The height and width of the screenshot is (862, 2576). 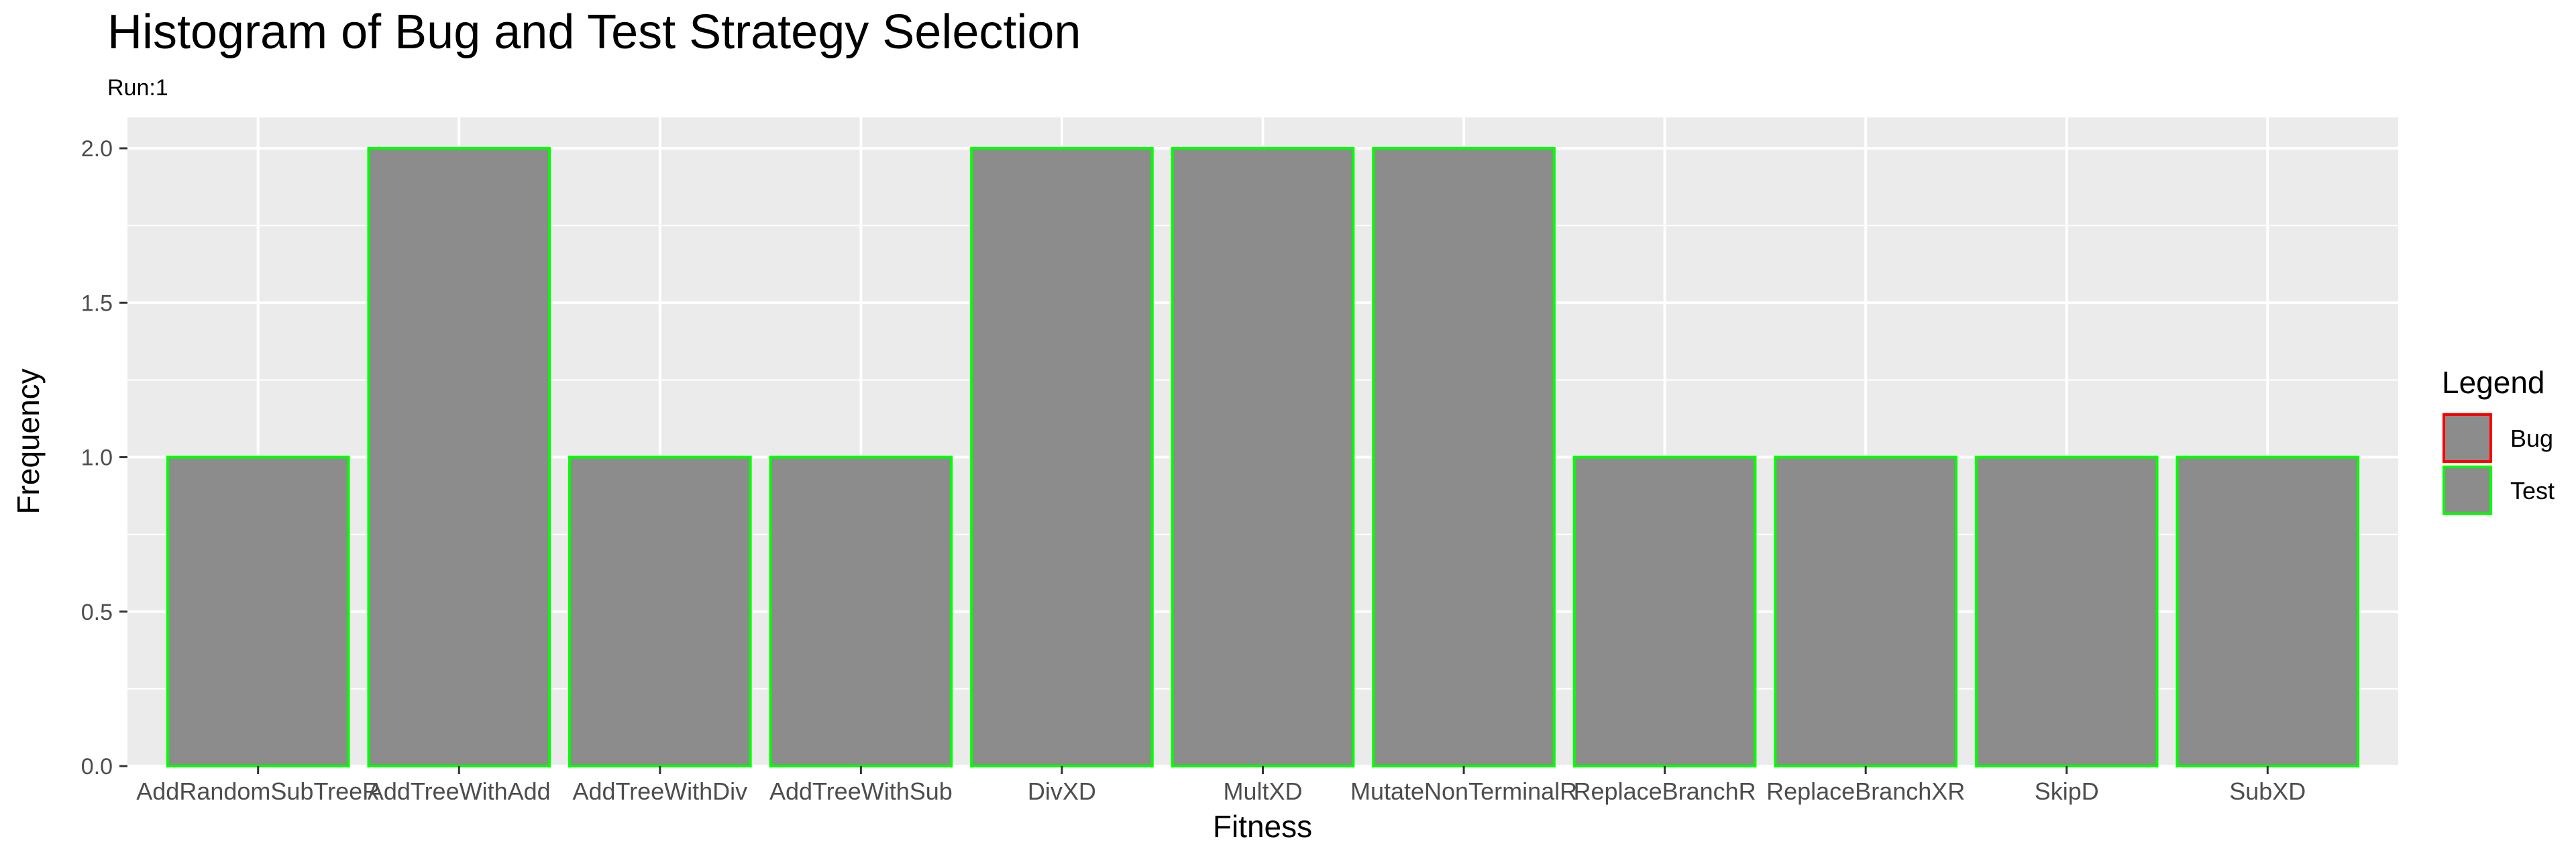 What do you see at coordinates (1262, 826) in the screenshot?
I see `x-axis-label: Fitness` at bounding box center [1262, 826].